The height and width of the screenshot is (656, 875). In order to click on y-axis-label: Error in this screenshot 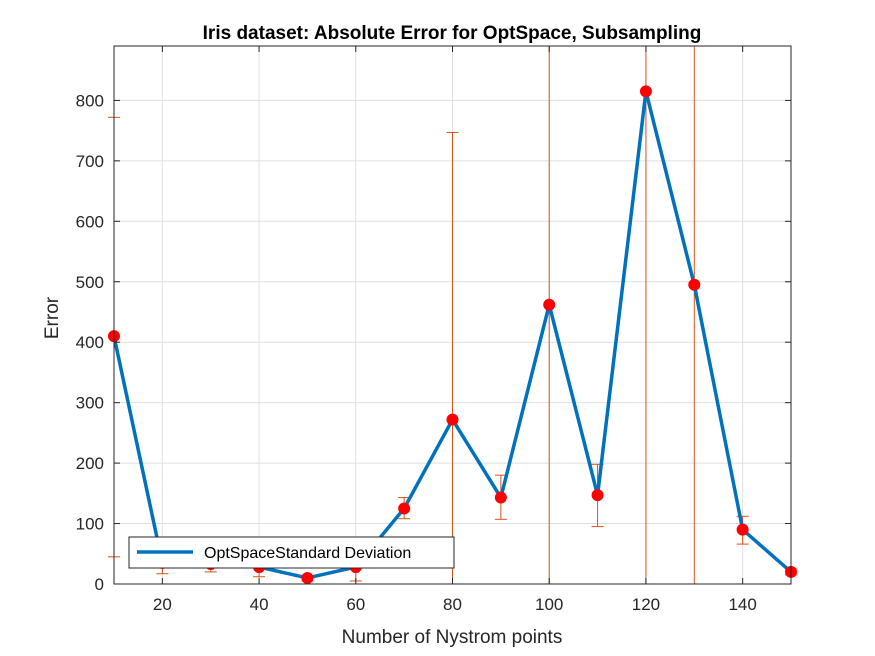, I will do `click(52, 317)`.